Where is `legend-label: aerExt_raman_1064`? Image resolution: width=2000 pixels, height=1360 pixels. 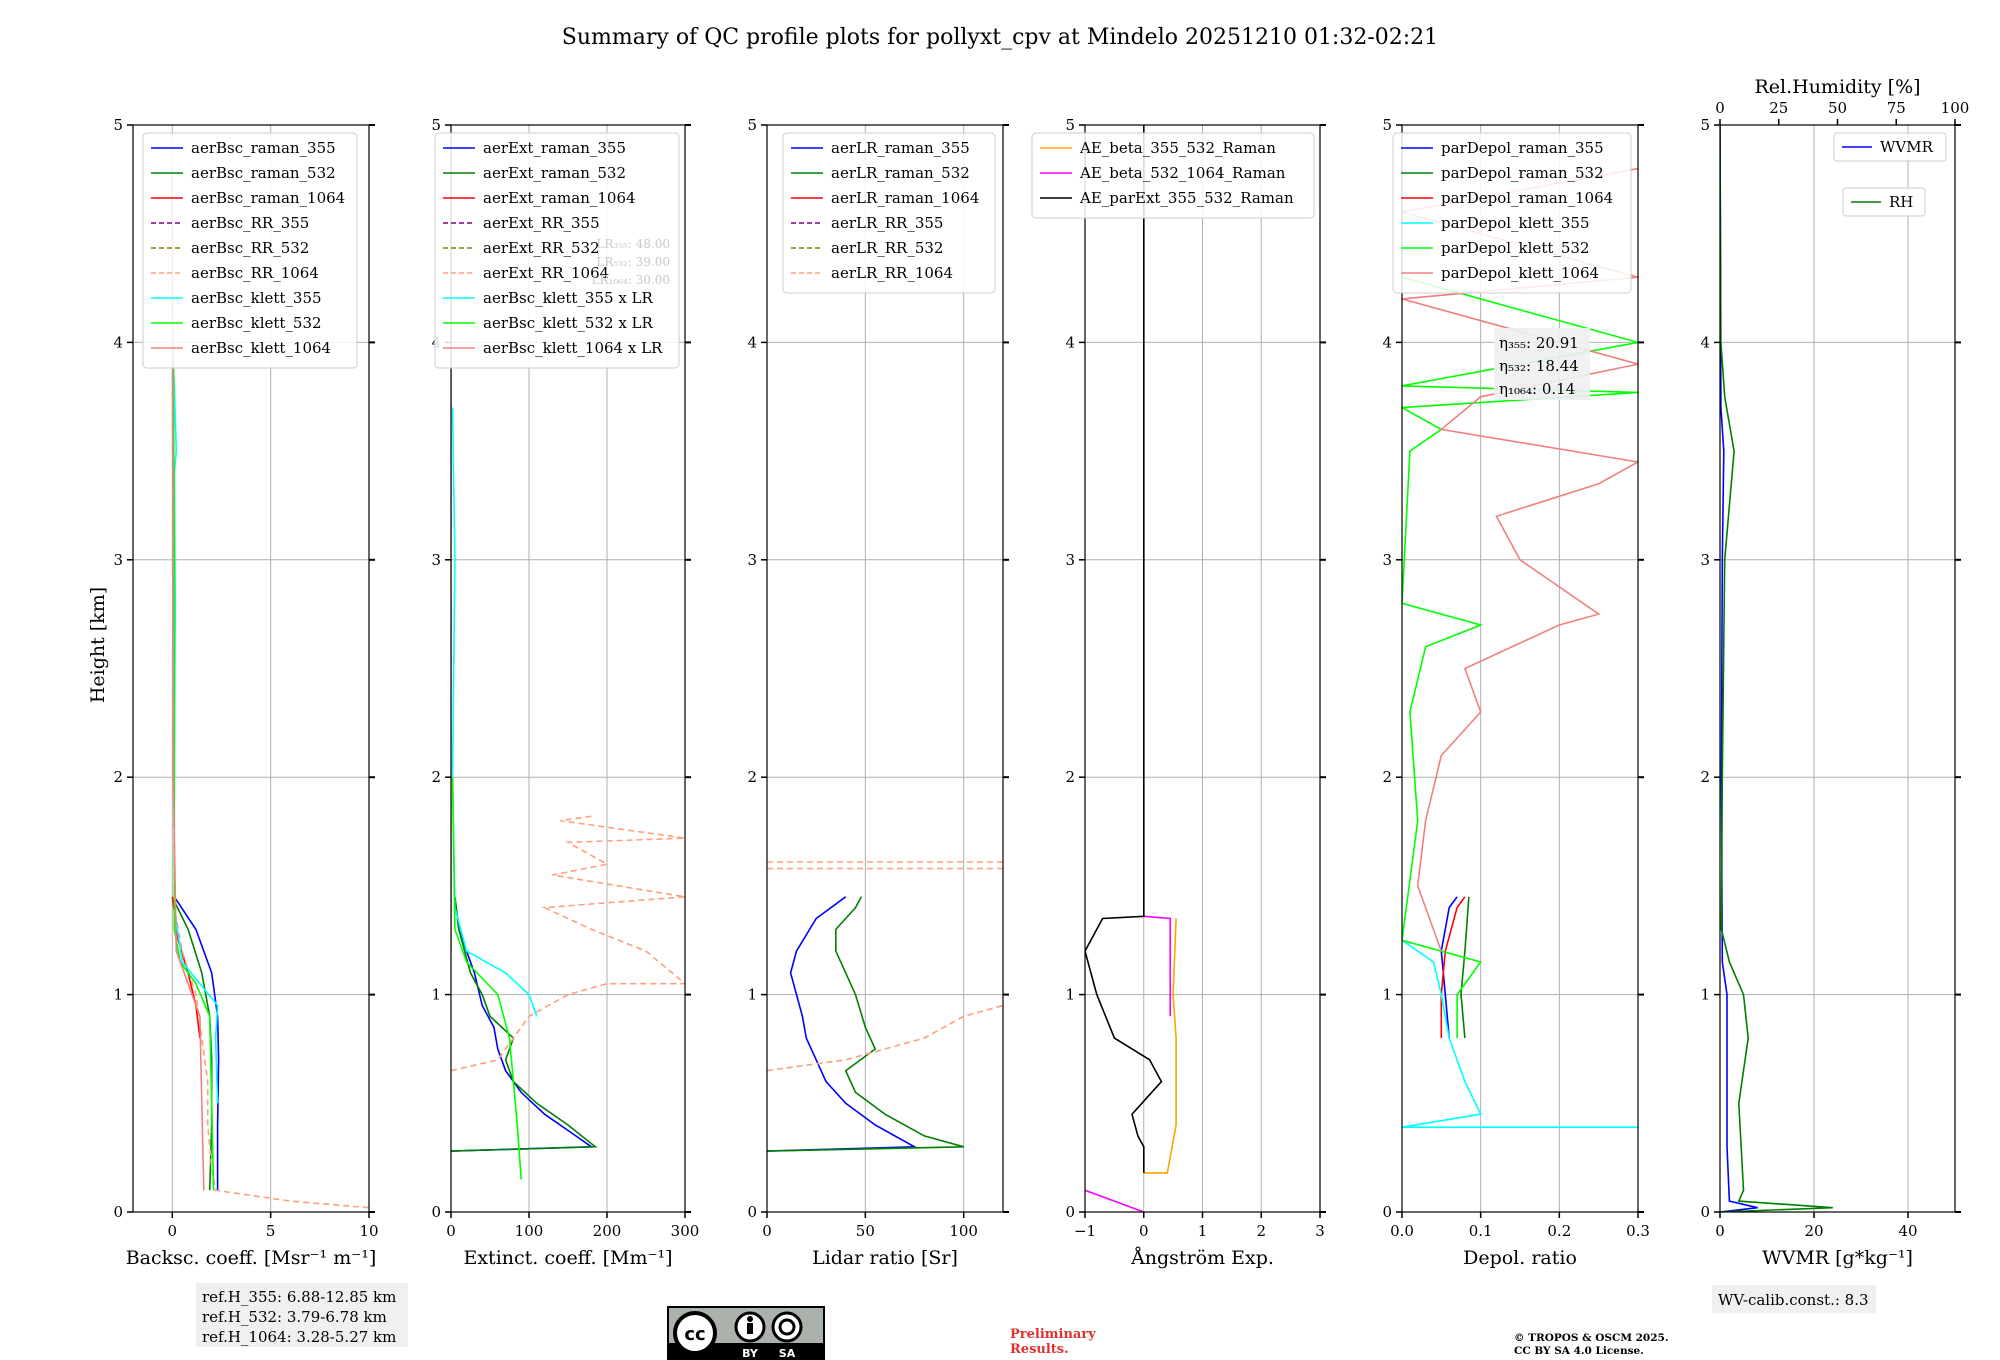
legend-label: aerExt_raman_1064 is located at coordinates (559, 198).